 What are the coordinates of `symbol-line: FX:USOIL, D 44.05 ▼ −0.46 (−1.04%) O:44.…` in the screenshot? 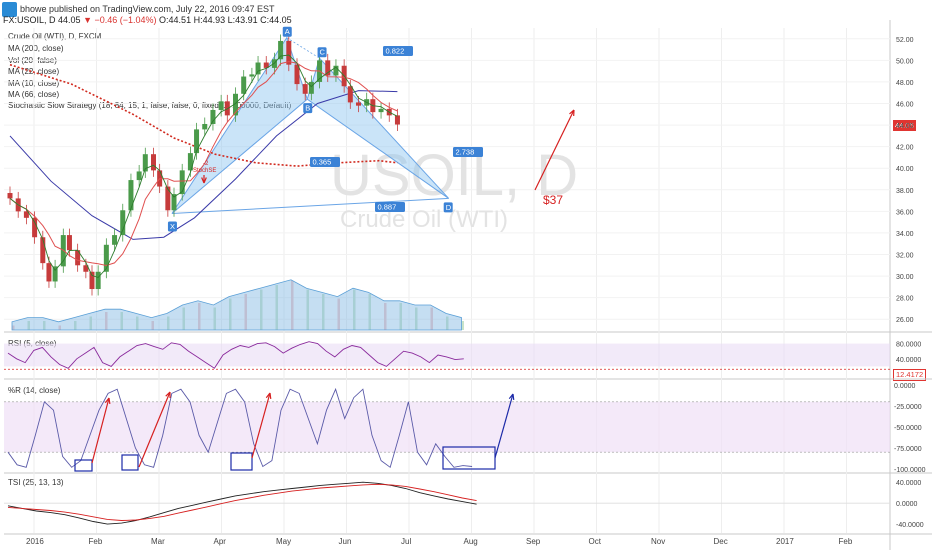 It's located at (147, 20).